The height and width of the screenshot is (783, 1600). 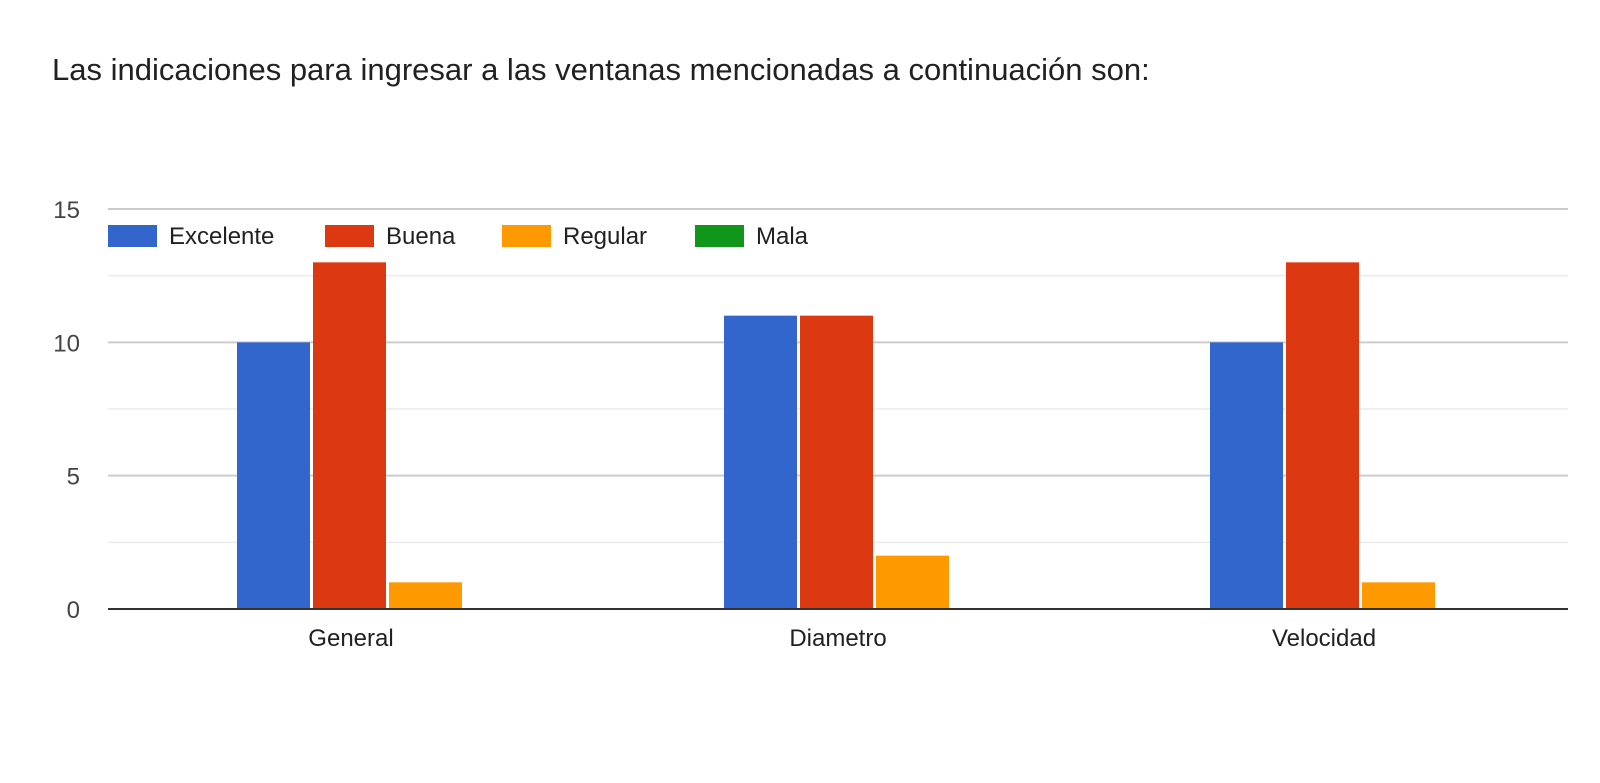 What do you see at coordinates (425, 595) in the screenshot?
I see `bar-regular-general` at bounding box center [425, 595].